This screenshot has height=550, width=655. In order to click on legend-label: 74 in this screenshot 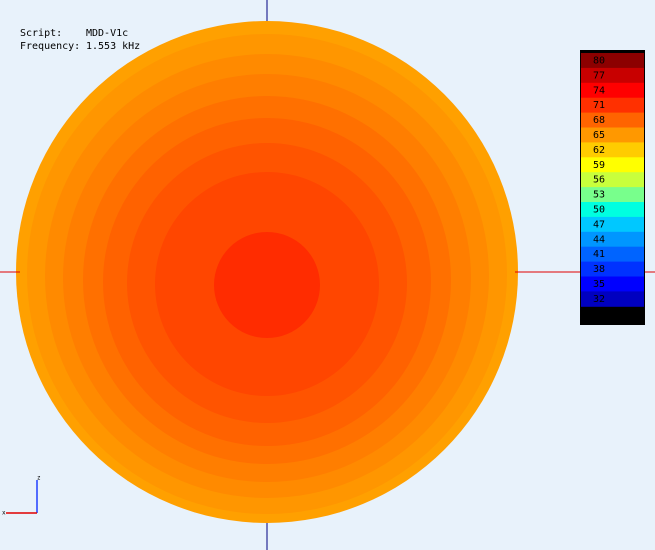, I will do `click(599, 90)`.